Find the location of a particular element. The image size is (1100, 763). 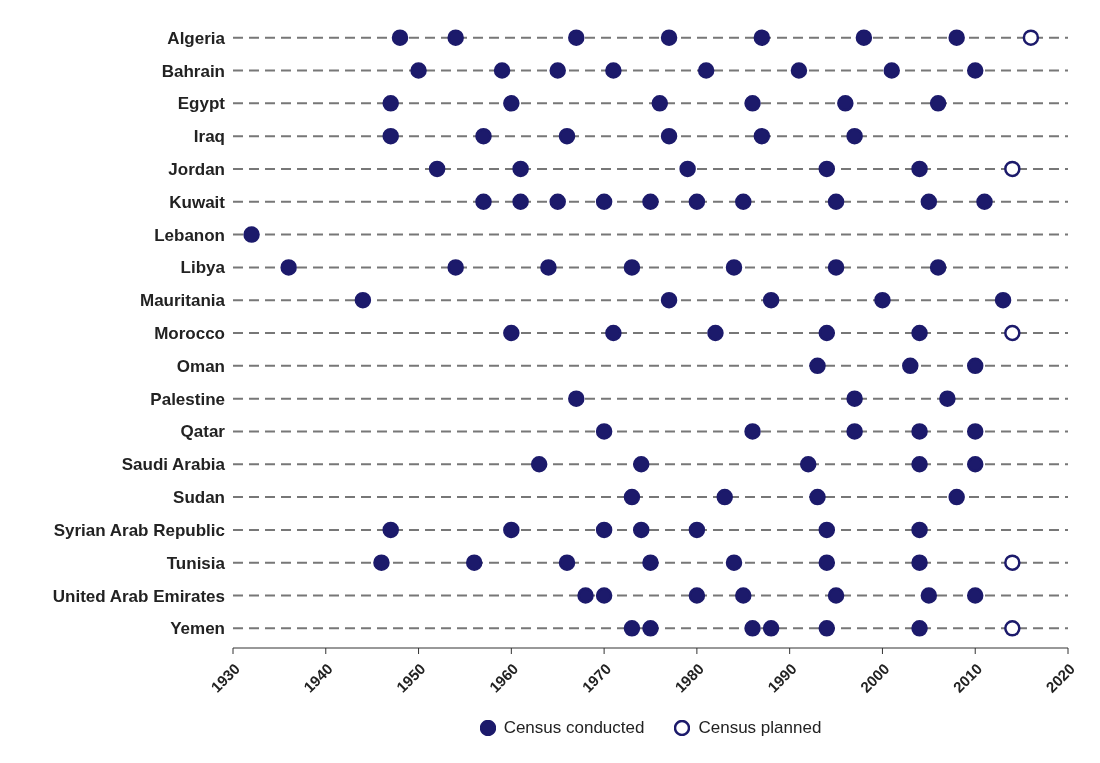

y-tick-label: Qatar is located at coordinates (203, 432).